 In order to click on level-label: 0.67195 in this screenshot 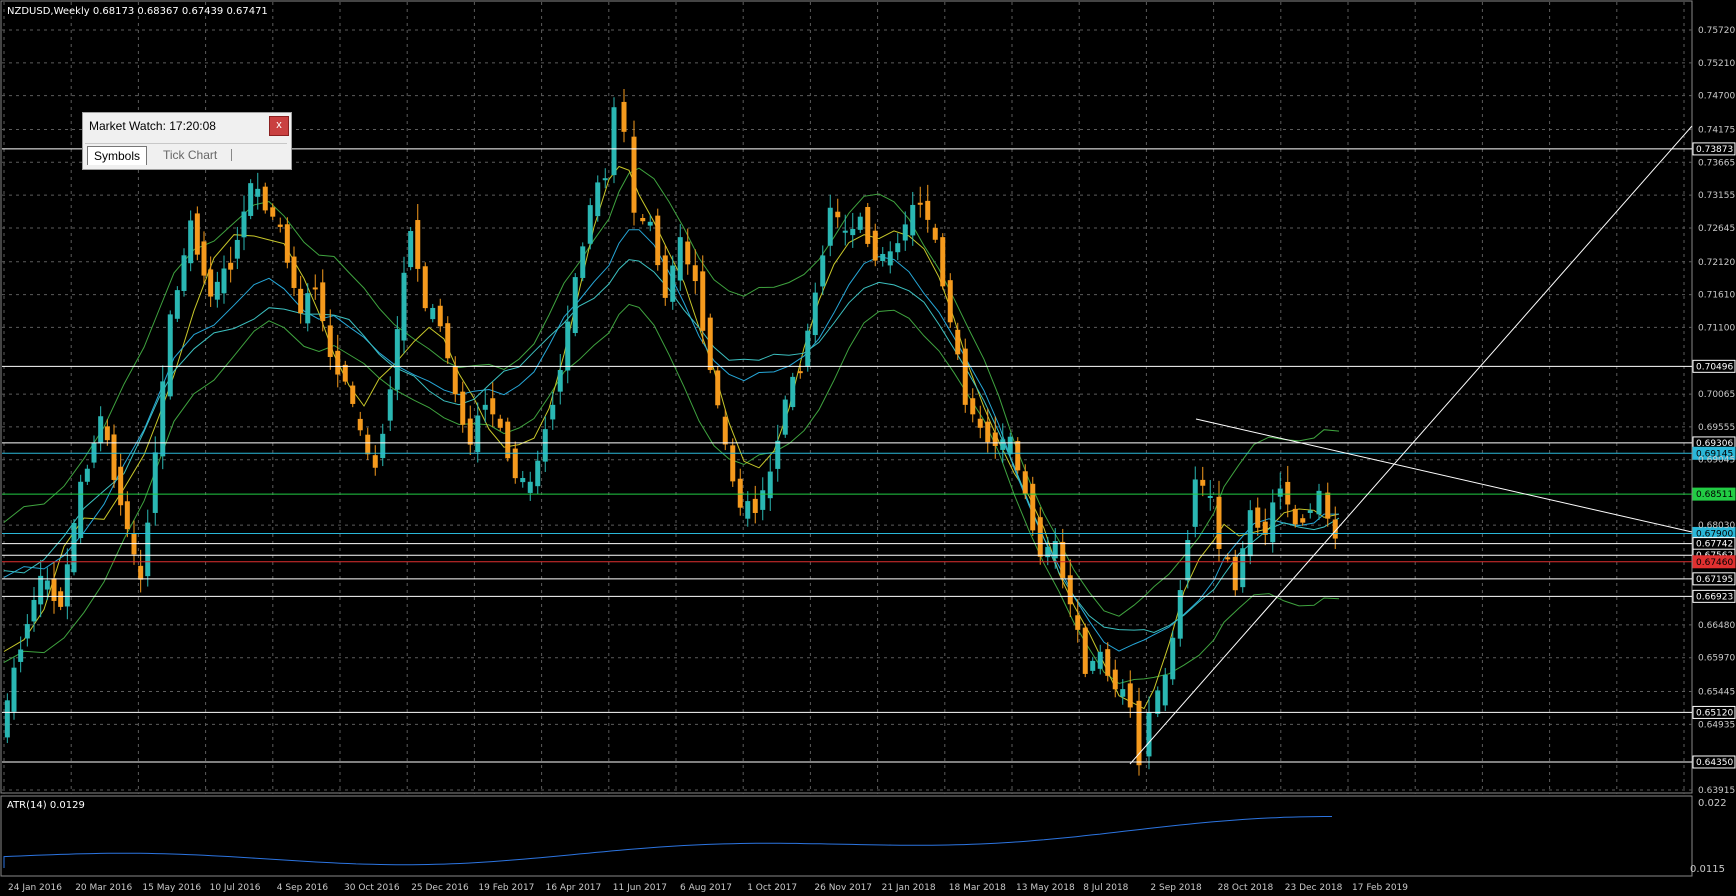, I will do `click(1714, 580)`.